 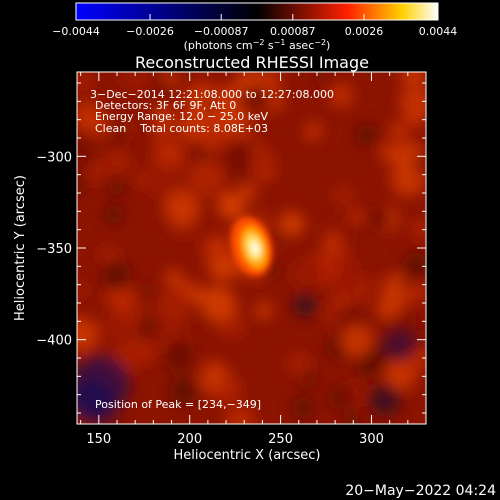 I want to click on x-tick-label: 300, so click(x=371, y=439).